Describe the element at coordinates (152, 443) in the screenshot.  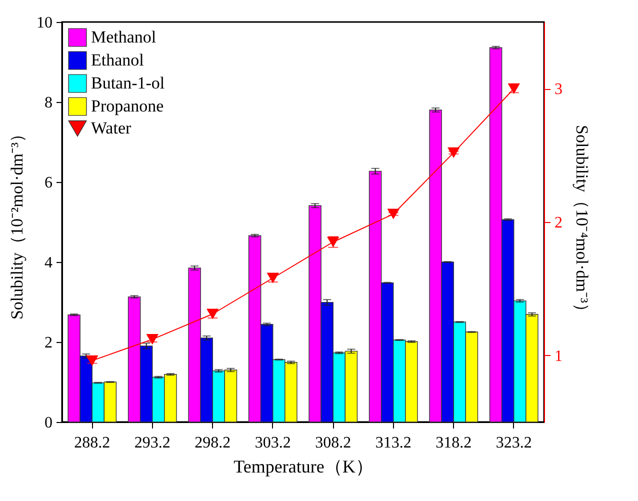
I see `x-tick-label: 293.2` at that location.